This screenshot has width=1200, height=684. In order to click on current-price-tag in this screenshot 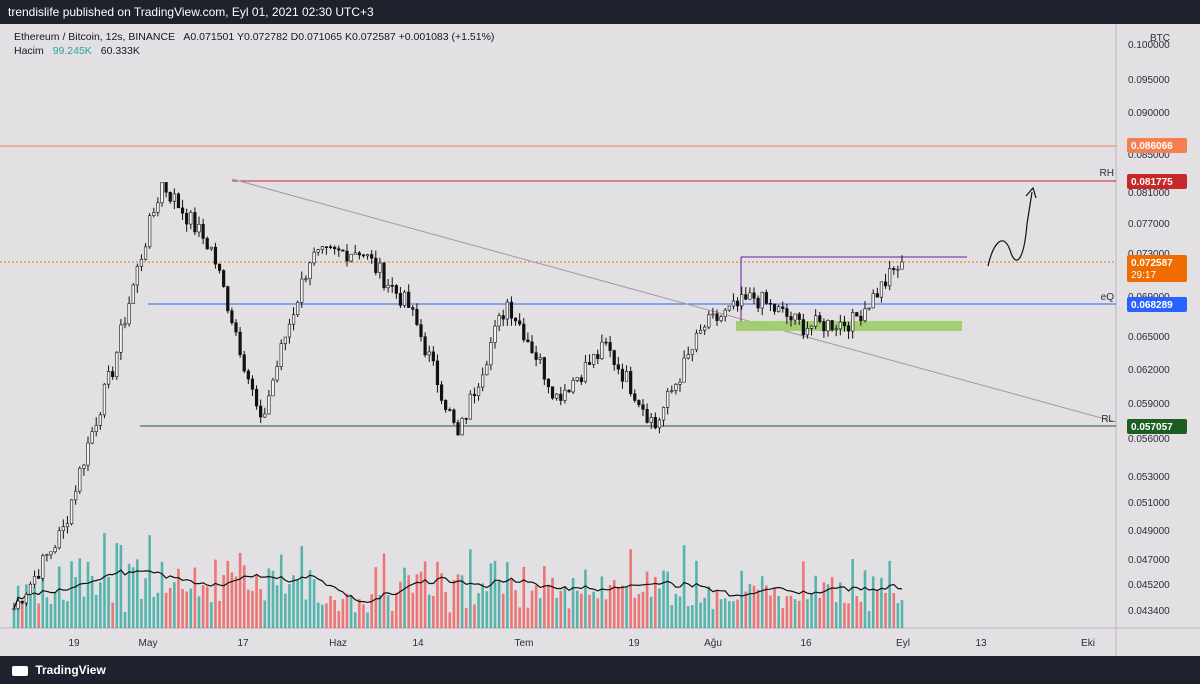, I will do `click(1157, 268)`.